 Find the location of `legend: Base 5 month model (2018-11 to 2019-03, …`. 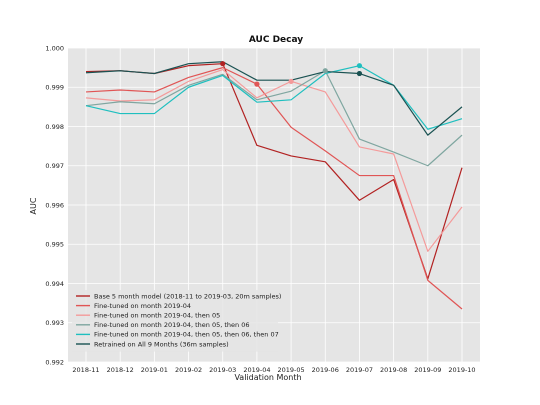

legend: Base 5 month model (2018-11 to 2019-03, … is located at coordinates (176, 321).